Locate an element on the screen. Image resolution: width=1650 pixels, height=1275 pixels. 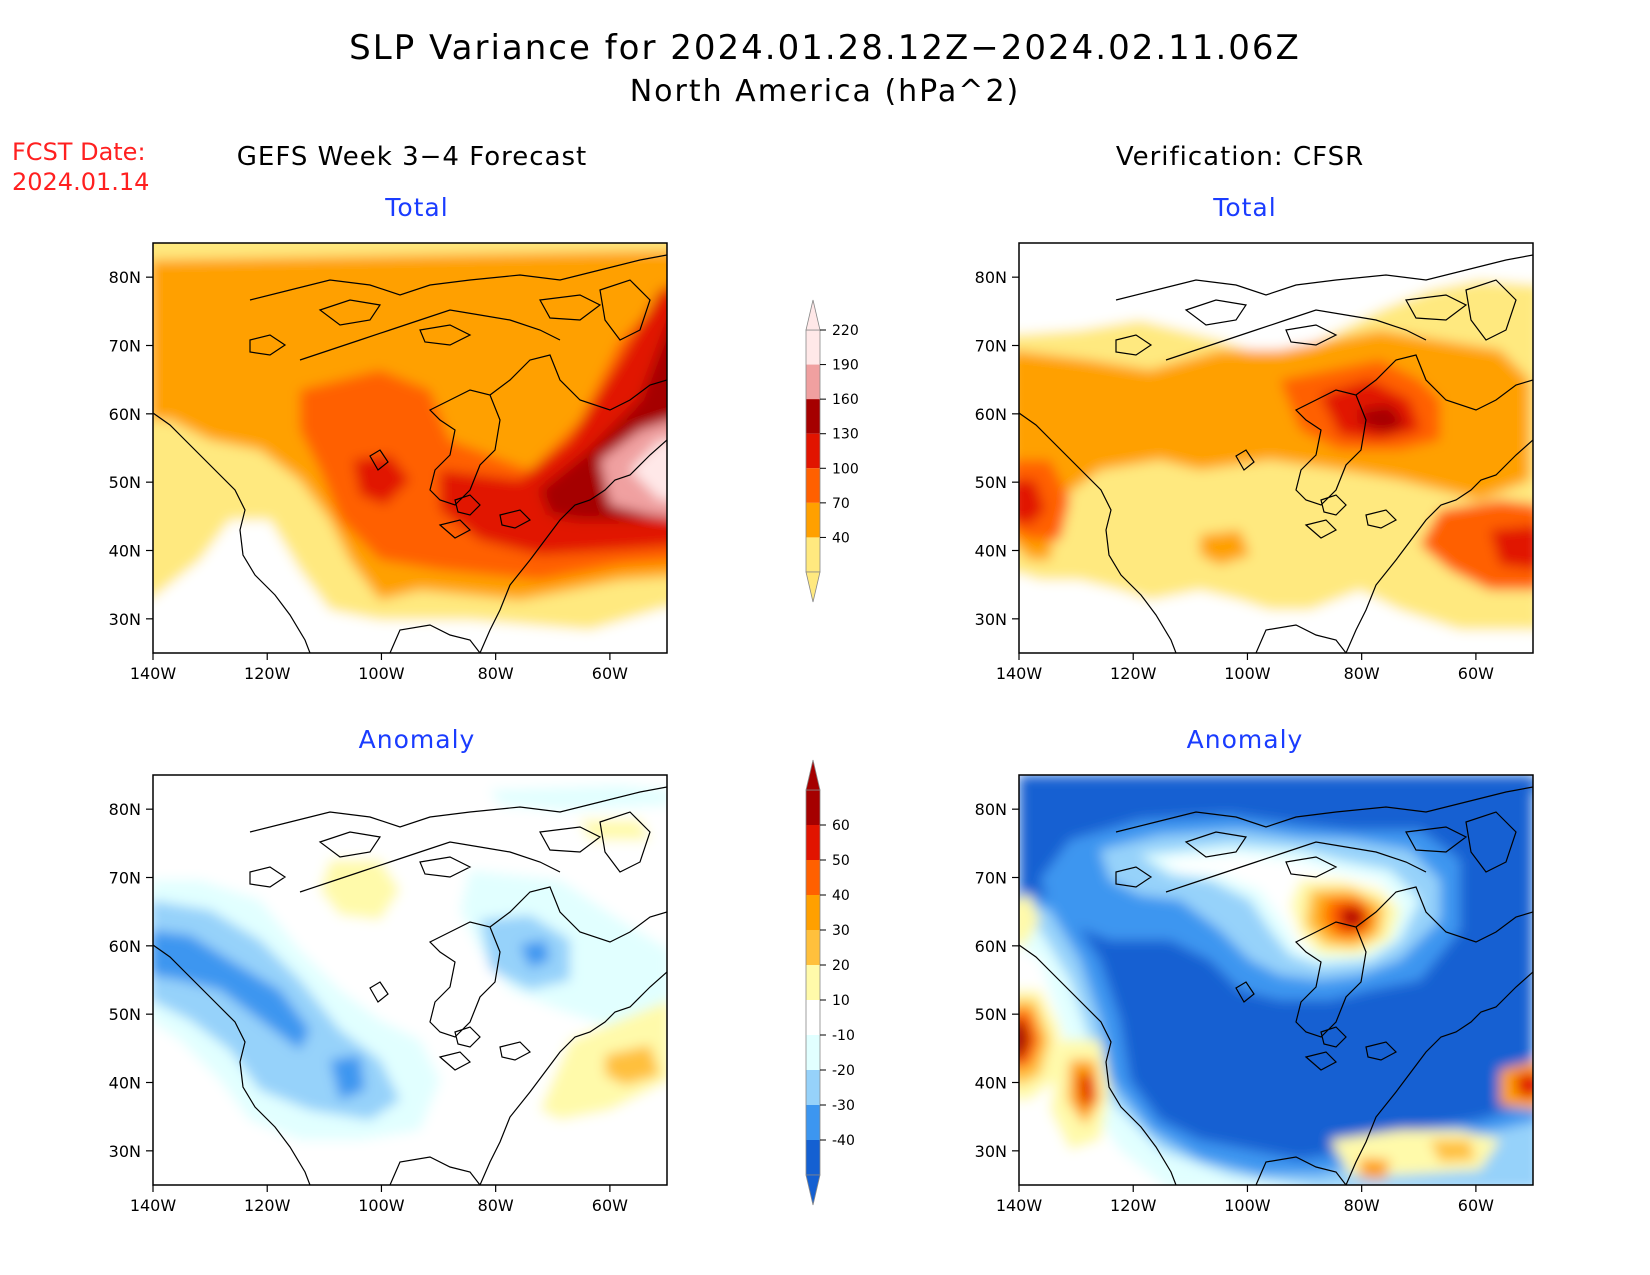
panel-gefs-total is located at coordinates (410, 448).